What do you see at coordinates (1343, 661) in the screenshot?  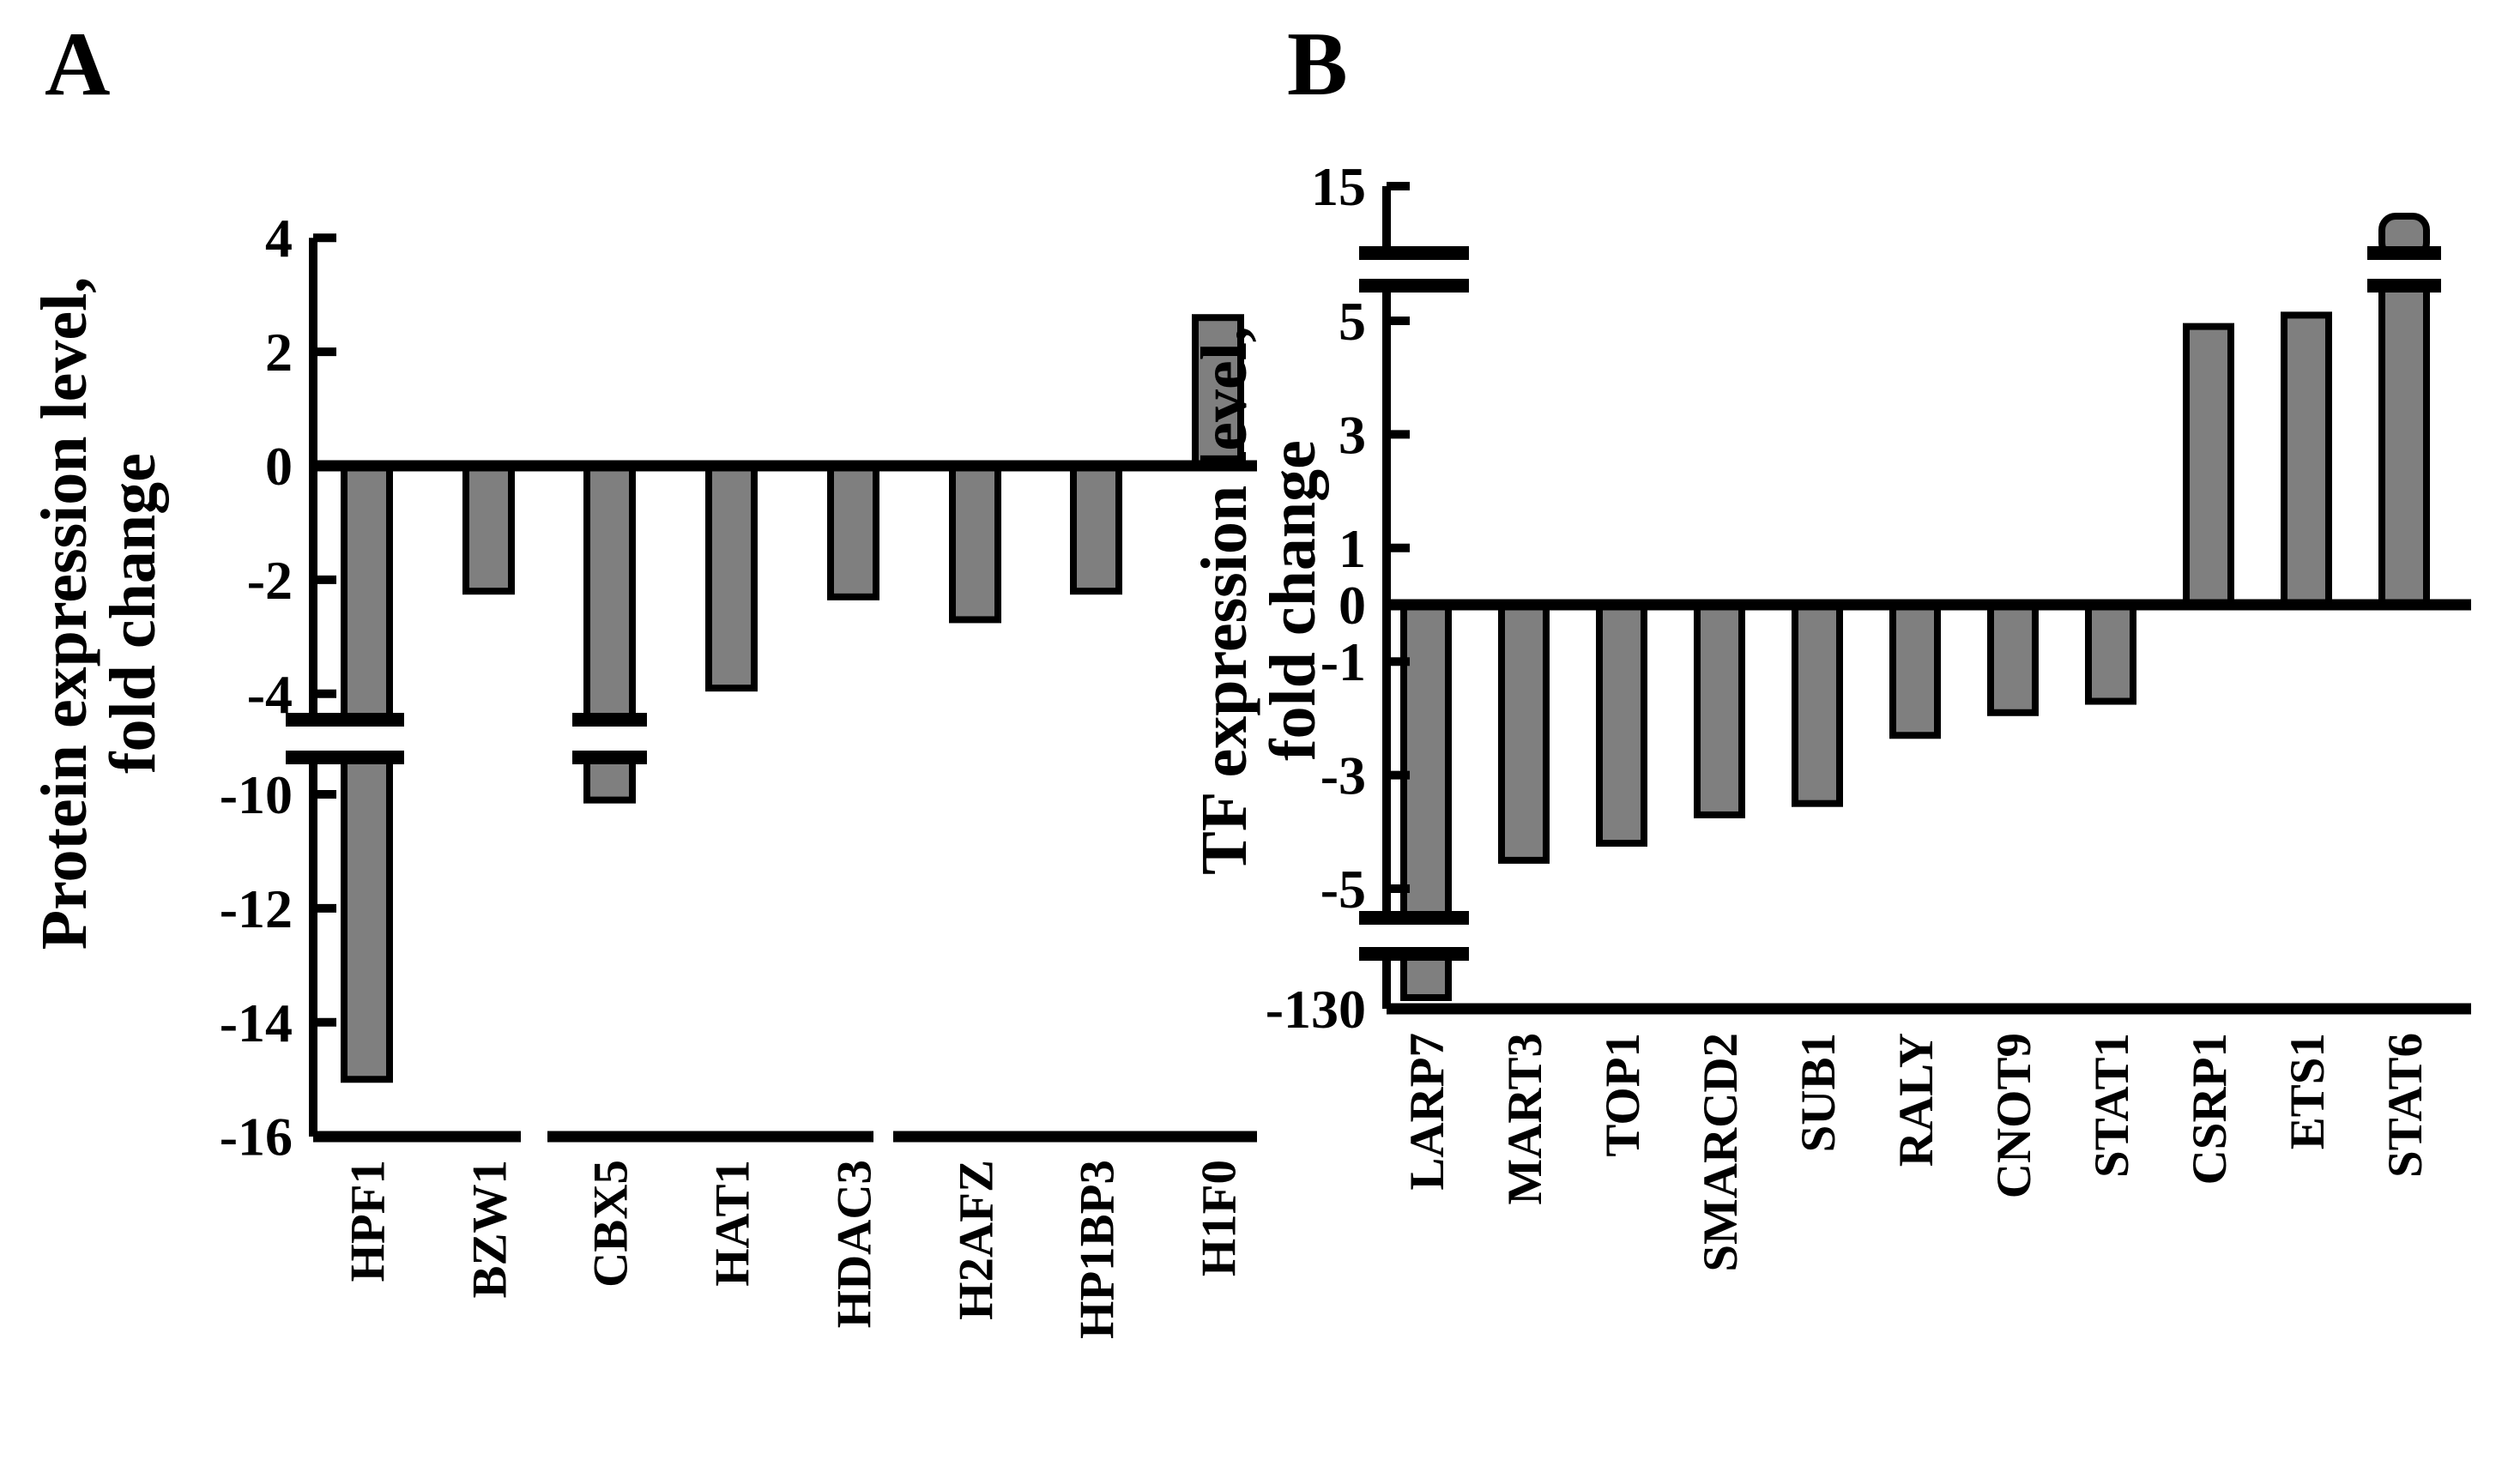 I see `ytick-label-b--1: -1` at bounding box center [1343, 661].